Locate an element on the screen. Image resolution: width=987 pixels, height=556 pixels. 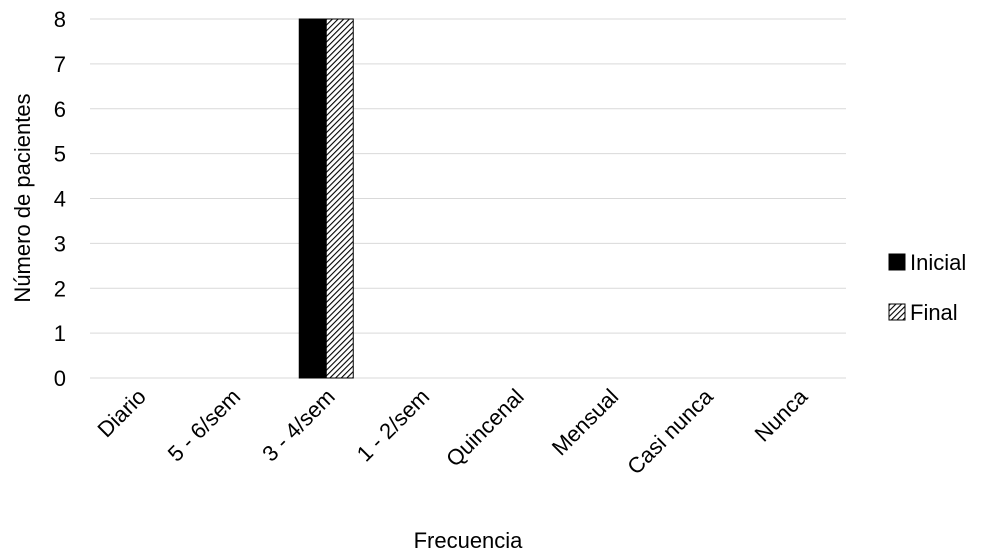
x-tick-label-4: Quincenal is located at coordinates (485, 428).